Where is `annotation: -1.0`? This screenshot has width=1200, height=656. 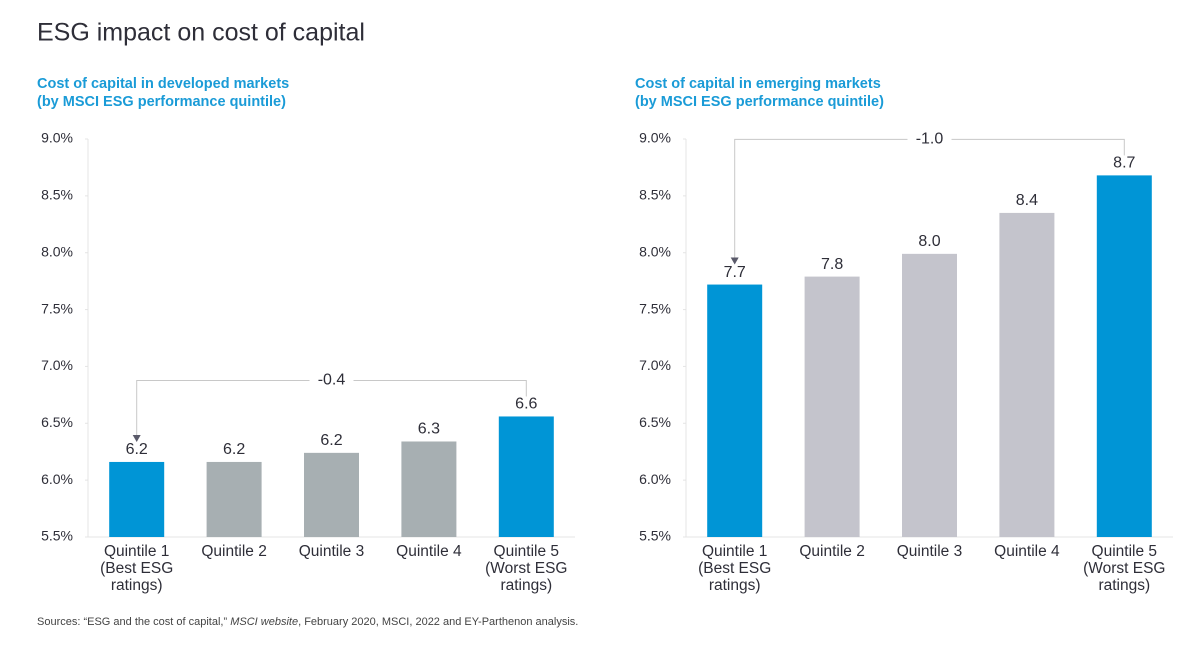
annotation: -1.0 is located at coordinates (930, 139).